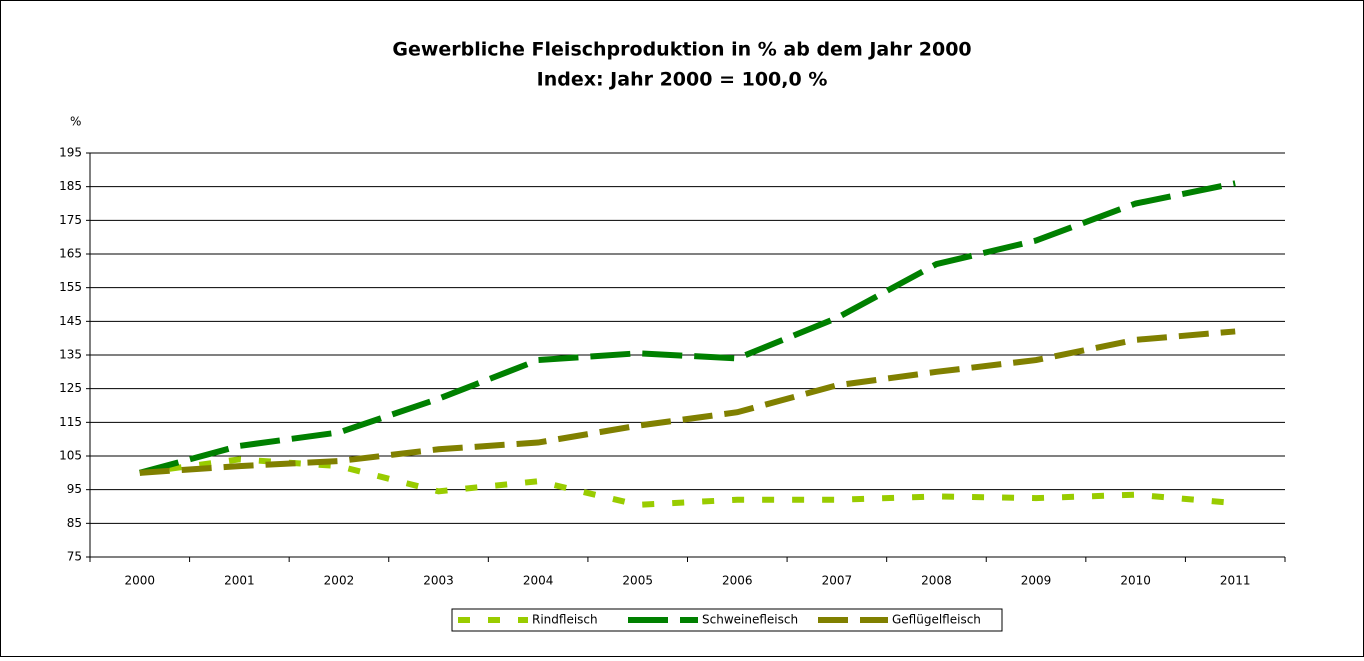 This screenshot has width=1364, height=661. Describe the element at coordinates (70, 153) in the screenshot. I see `y-tick-label: 195` at that location.